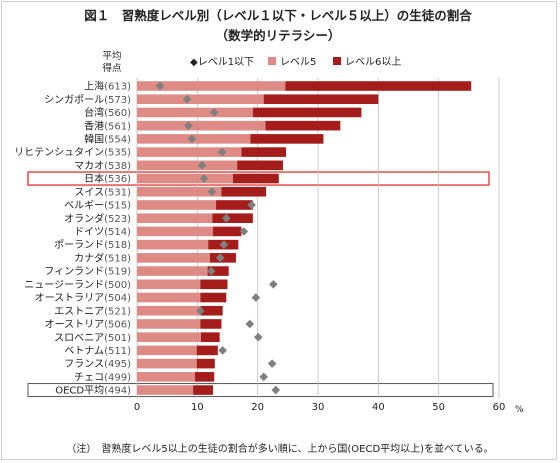  Describe the element at coordinates (117, 219) in the screenshot. I see `row-score: (523)` at that location.